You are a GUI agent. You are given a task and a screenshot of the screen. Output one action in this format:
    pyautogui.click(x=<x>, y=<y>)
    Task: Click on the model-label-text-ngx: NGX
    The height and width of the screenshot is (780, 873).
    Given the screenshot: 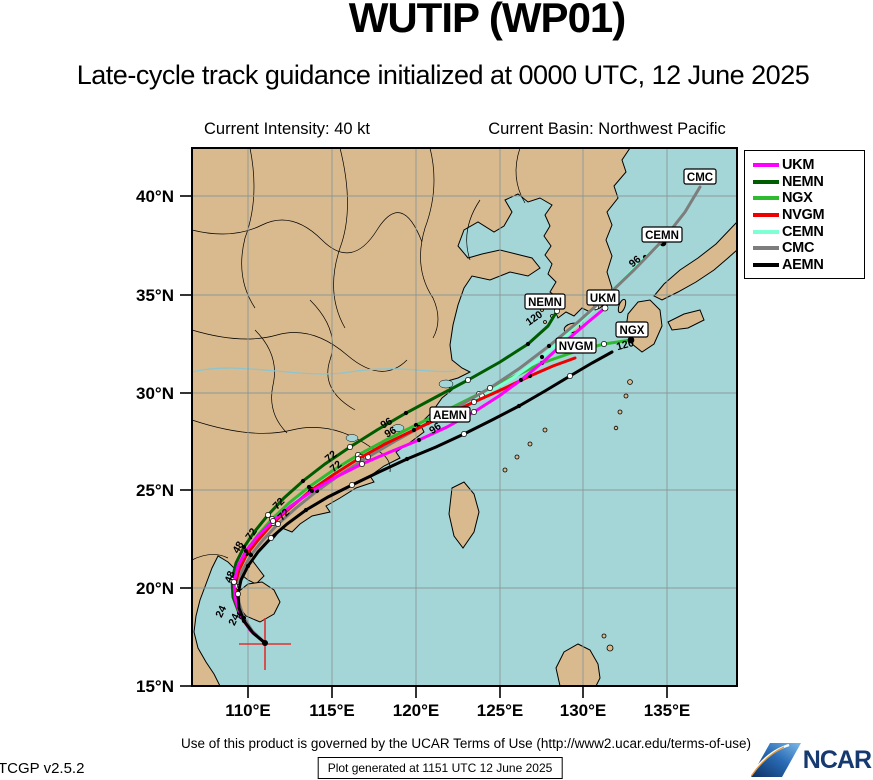 What is the action you would take?
    pyautogui.click(x=632, y=331)
    